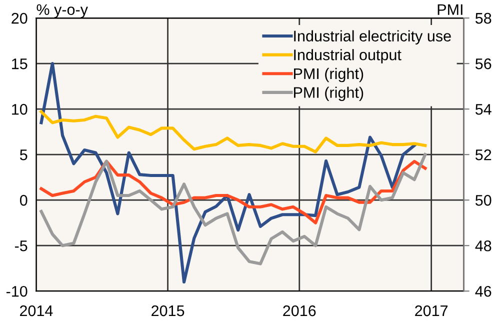  Describe the element at coordinates (36, 310) in the screenshot. I see `x-tick-label: 2014` at that location.